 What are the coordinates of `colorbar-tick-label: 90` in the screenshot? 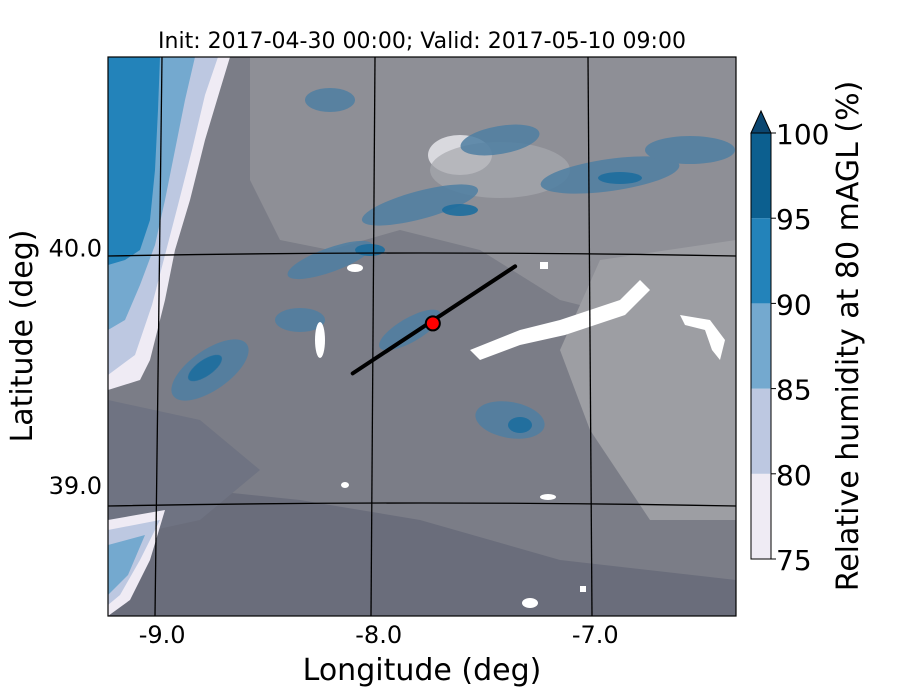 It's located at (794, 304).